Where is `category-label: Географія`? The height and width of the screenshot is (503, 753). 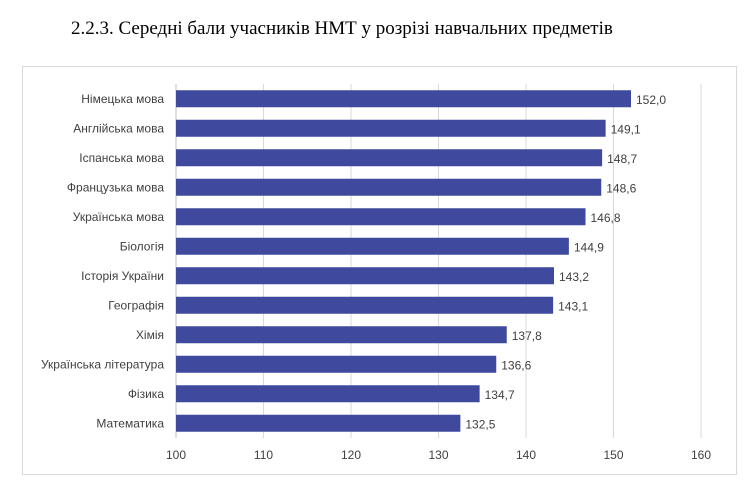 category-label: Географія is located at coordinates (136, 305).